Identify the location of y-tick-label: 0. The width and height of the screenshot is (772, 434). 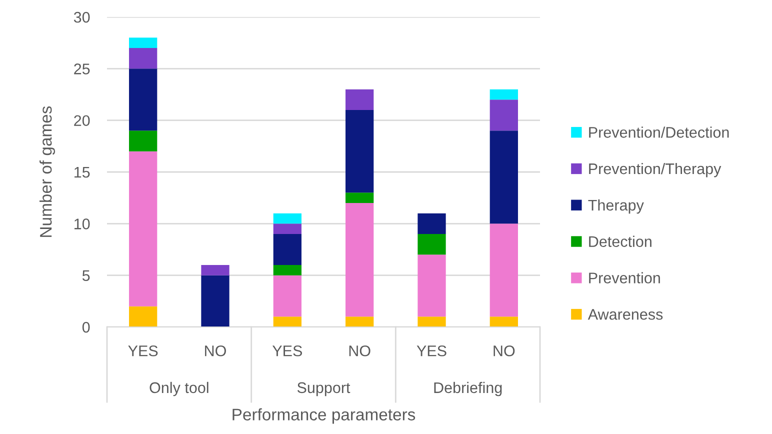
(86, 327).